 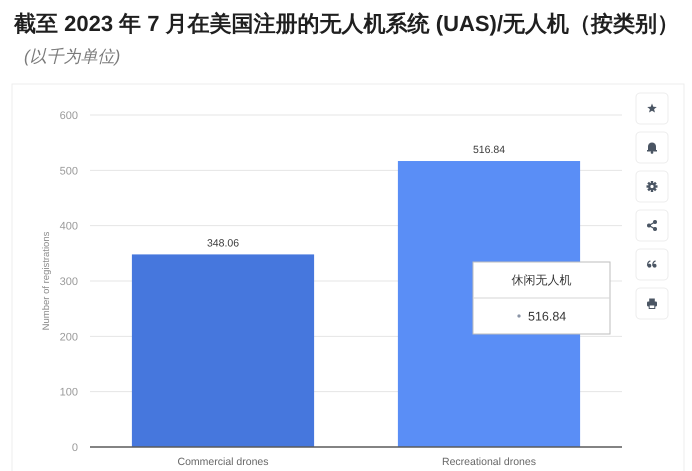 I want to click on y-tick-label: 100, so click(x=69, y=392).